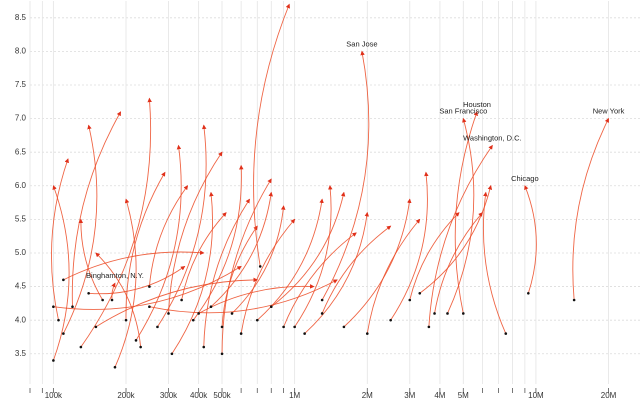 This screenshot has height=400, width=640. What do you see at coordinates (54, 395) in the screenshot?
I see `x-tick-label: 100k` at bounding box center [54, 395].